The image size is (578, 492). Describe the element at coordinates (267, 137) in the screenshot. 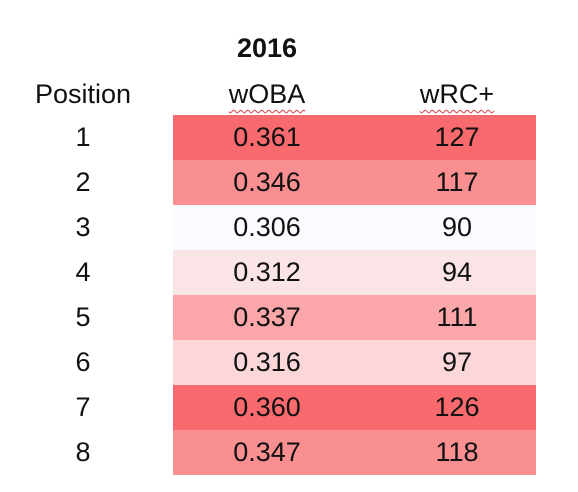

I see `cell-woba: 0.361` at that location.